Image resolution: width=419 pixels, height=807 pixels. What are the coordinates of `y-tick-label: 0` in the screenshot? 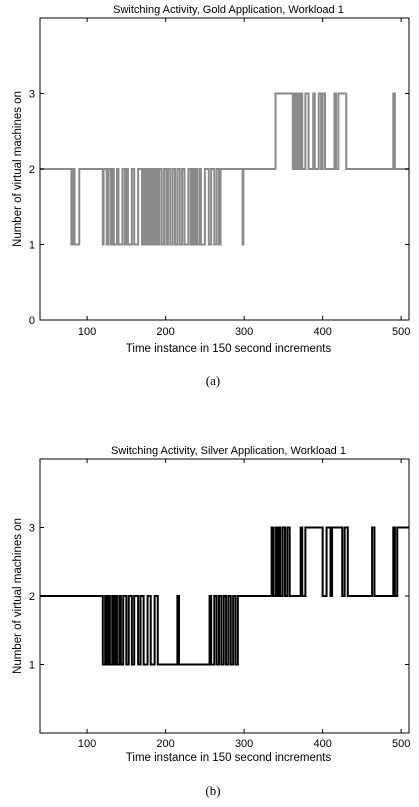 It's located at (32, 321).